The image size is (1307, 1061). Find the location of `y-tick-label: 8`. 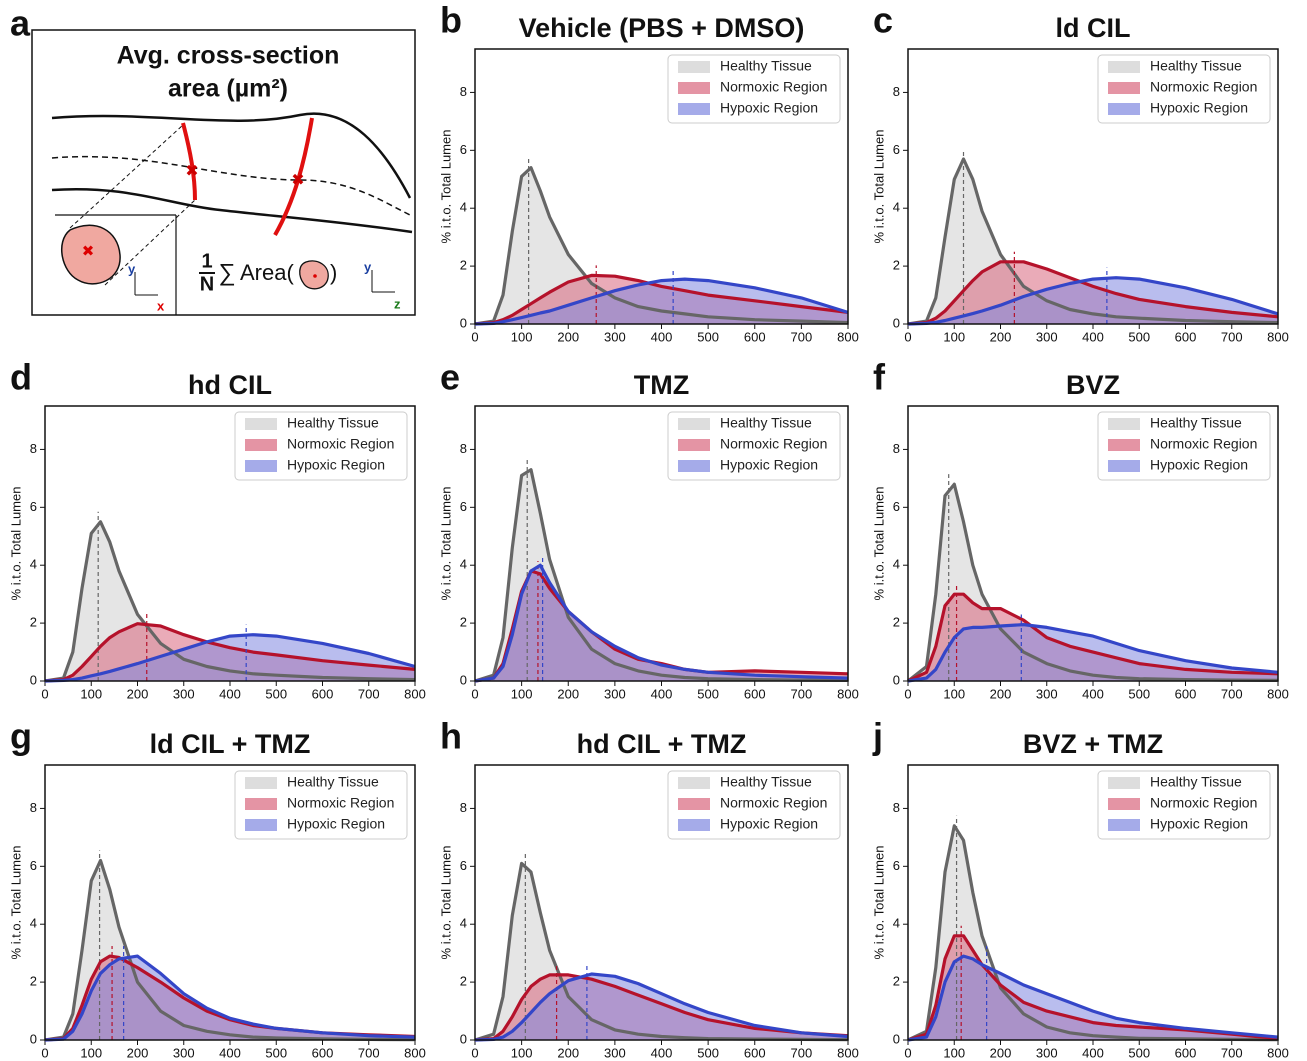

y-tick-label: 8 is located at coordinates (463, 448).